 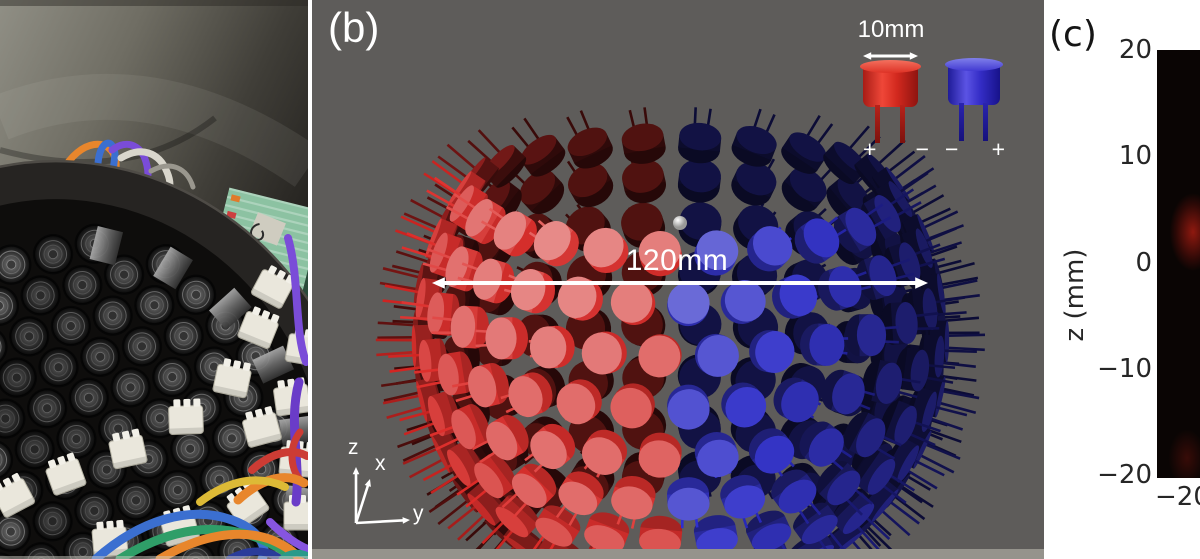 What do you see at coordinates (1122, 279) in the screenshot?
I see `panel-simulation-plot: (c) 20 10 0 −10 −20 z (mm) −20` at bounding box center [1122, 279].